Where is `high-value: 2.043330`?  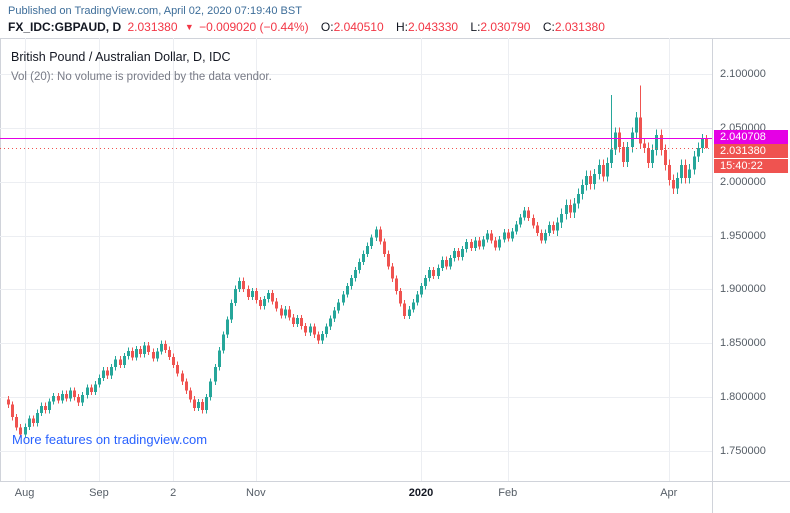 high-value: 2.043330 is located at coordinates (433, 27).